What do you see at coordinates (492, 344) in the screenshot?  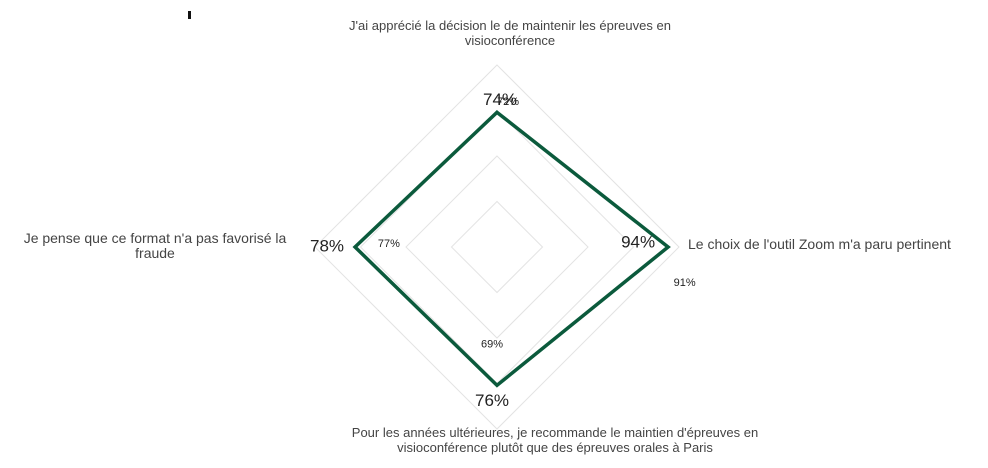 I see `data-label: 69%` at bounding box center [492, 344].